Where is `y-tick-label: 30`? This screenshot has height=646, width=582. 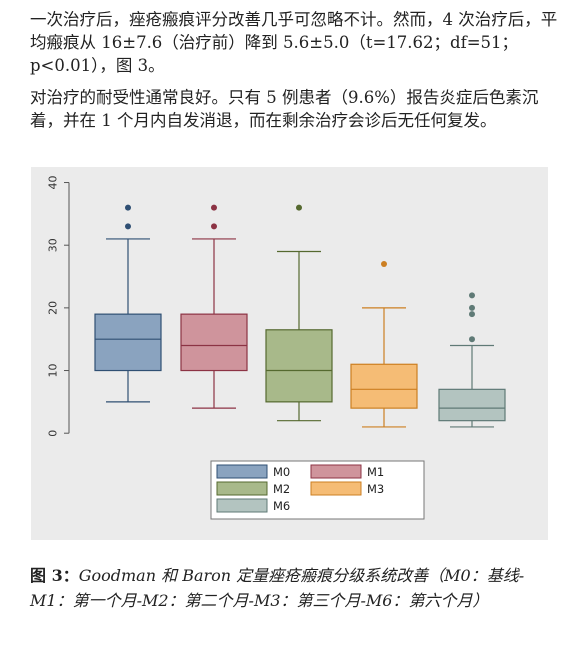
y-tick-label: 30 is located at coordinates (53, 245).